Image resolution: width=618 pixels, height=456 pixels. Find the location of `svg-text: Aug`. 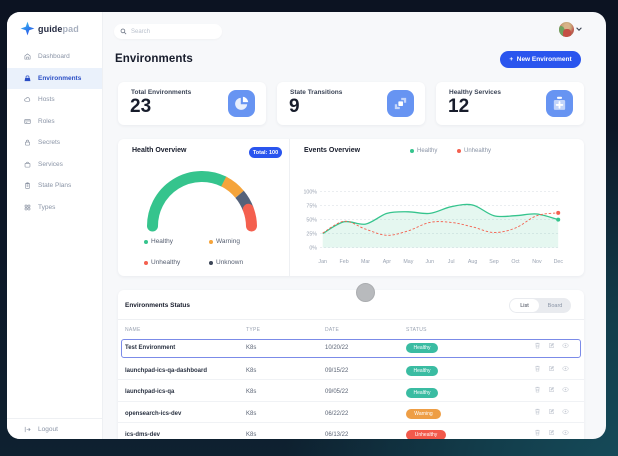

svg-text: Aug is located at coordinates (472, 262).